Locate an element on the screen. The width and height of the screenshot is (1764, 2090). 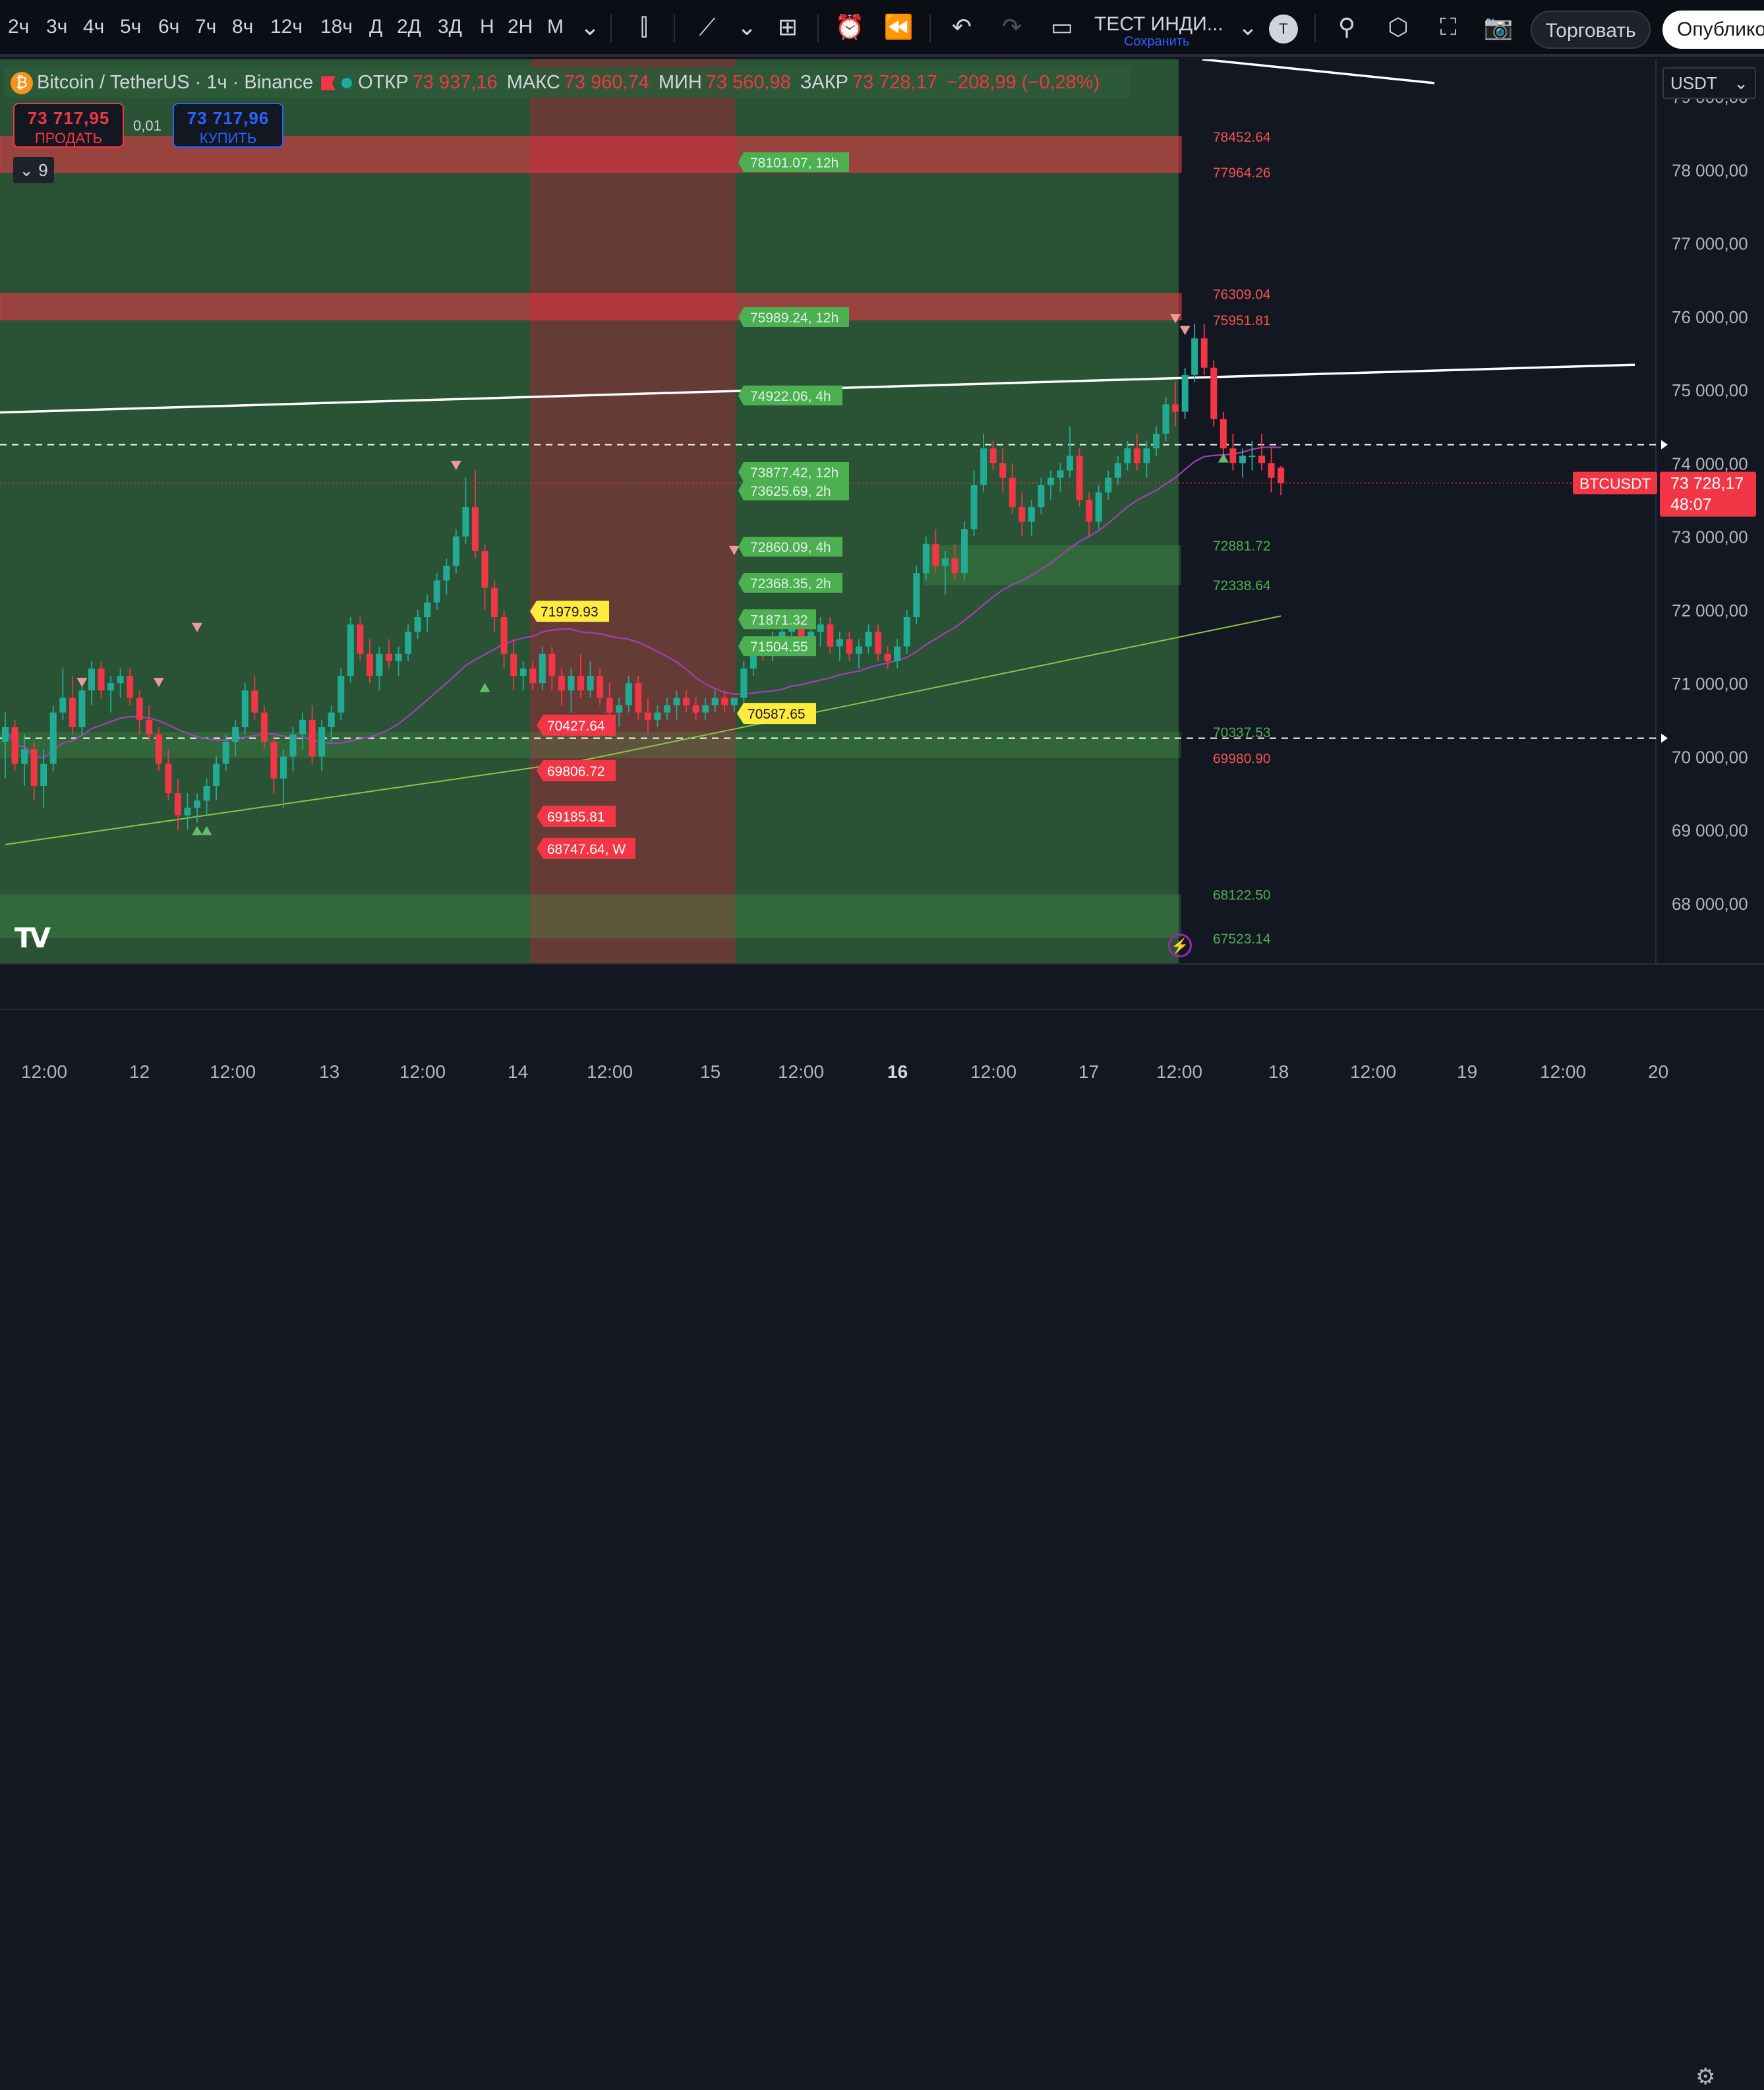
trend-line-upper is located at coordinates (1318, 71).